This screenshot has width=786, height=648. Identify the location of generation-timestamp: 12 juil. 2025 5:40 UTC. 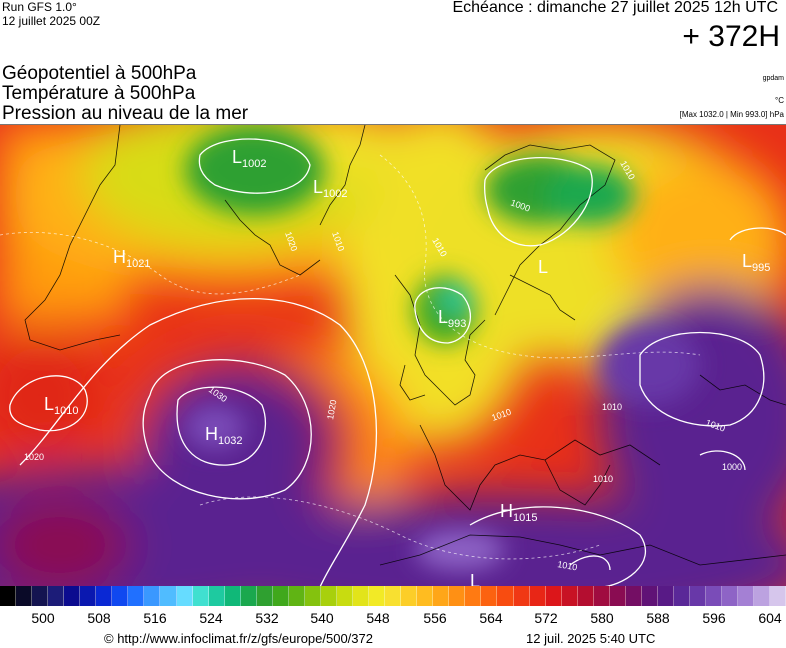
(591, 638).